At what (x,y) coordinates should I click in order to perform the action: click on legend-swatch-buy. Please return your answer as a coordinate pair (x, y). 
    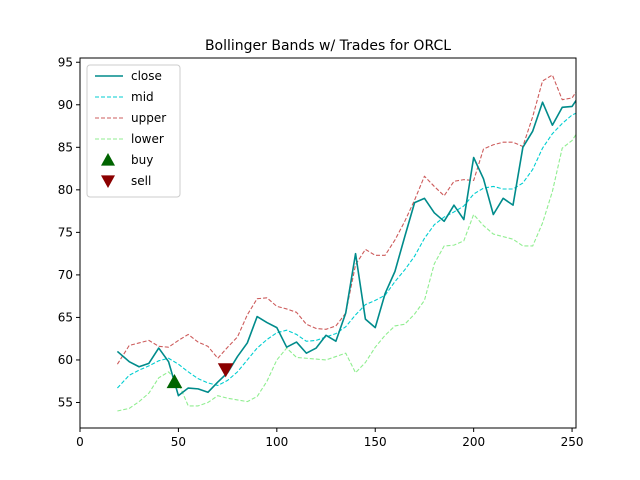
    Looking at the image, I should click on (108, 159).